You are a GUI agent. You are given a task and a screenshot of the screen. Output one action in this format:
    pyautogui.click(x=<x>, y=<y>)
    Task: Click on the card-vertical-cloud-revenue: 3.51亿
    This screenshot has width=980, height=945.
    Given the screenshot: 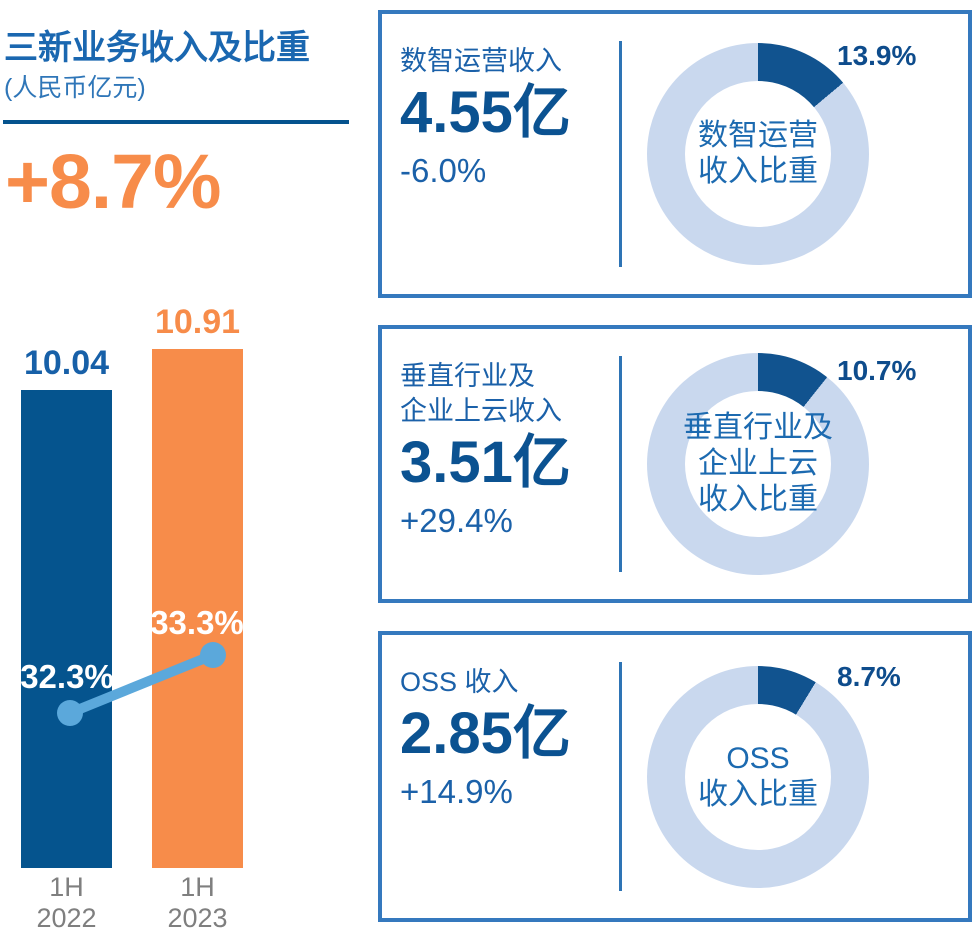 What is the action you would take?
    pyautogui.click(x=485, y=463)
    